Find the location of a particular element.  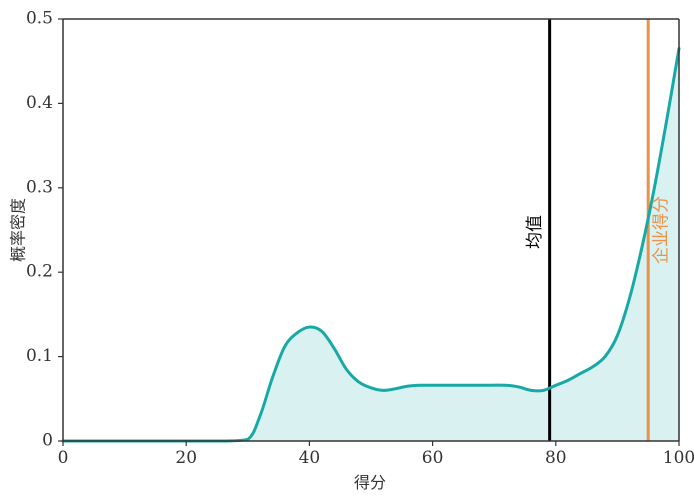

x-axis-title: 得分 is located at coordinates (370, 482).